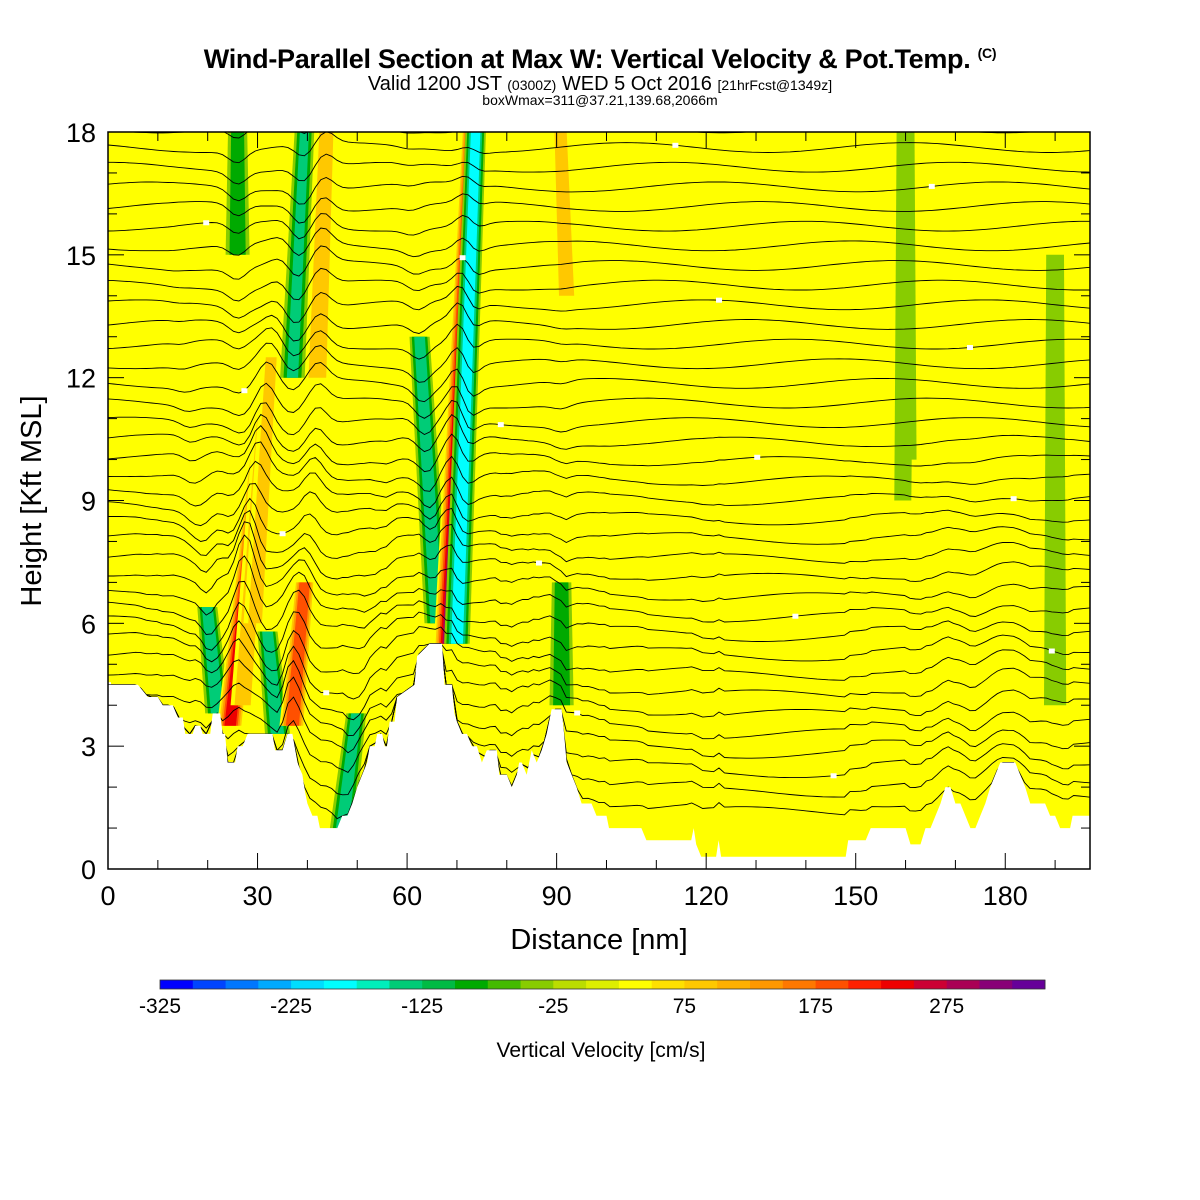 The width and height of the screenshot is (1200, 1200). Describe the element at coordinates (598, 940) in the screenshot. I see `x-axis-label: Distance [nm]` at that location.